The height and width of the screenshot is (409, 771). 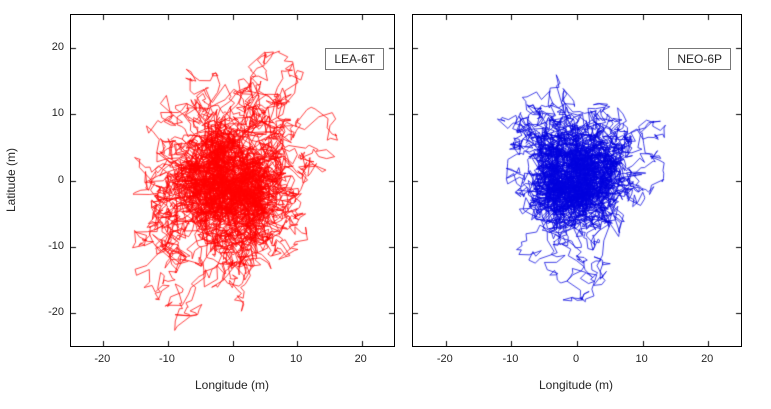 I want to click on y-tick-label: 0, so click(x=60, y=179).